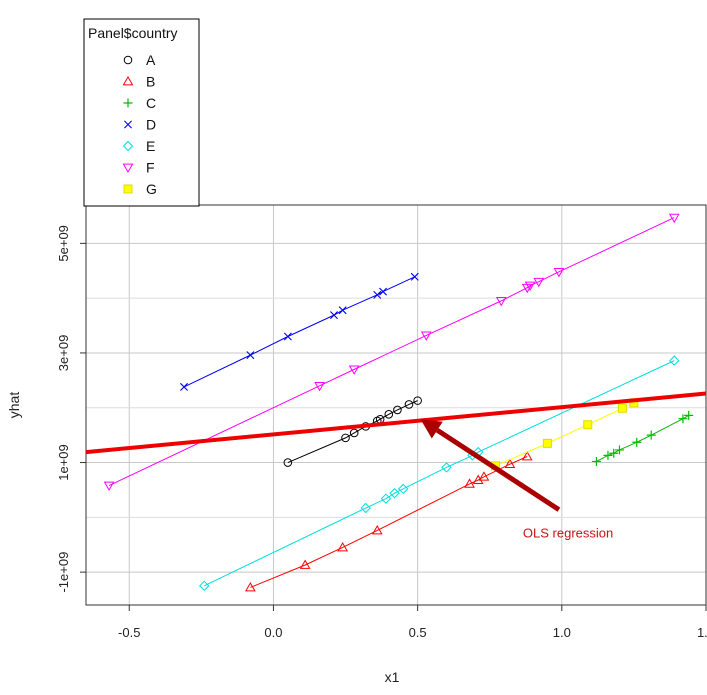 Image resolution: width=707 pixels, height=695 pixels. Describe the element at coordinates (129, 632) in the screenshot. I see `x-tick-label: -0.5` at that location.